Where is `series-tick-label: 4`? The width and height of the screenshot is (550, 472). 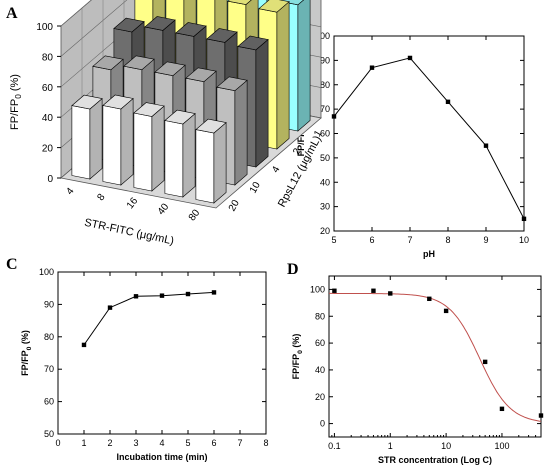 series-tick-label: 4 is located at coordinates (276, 169).